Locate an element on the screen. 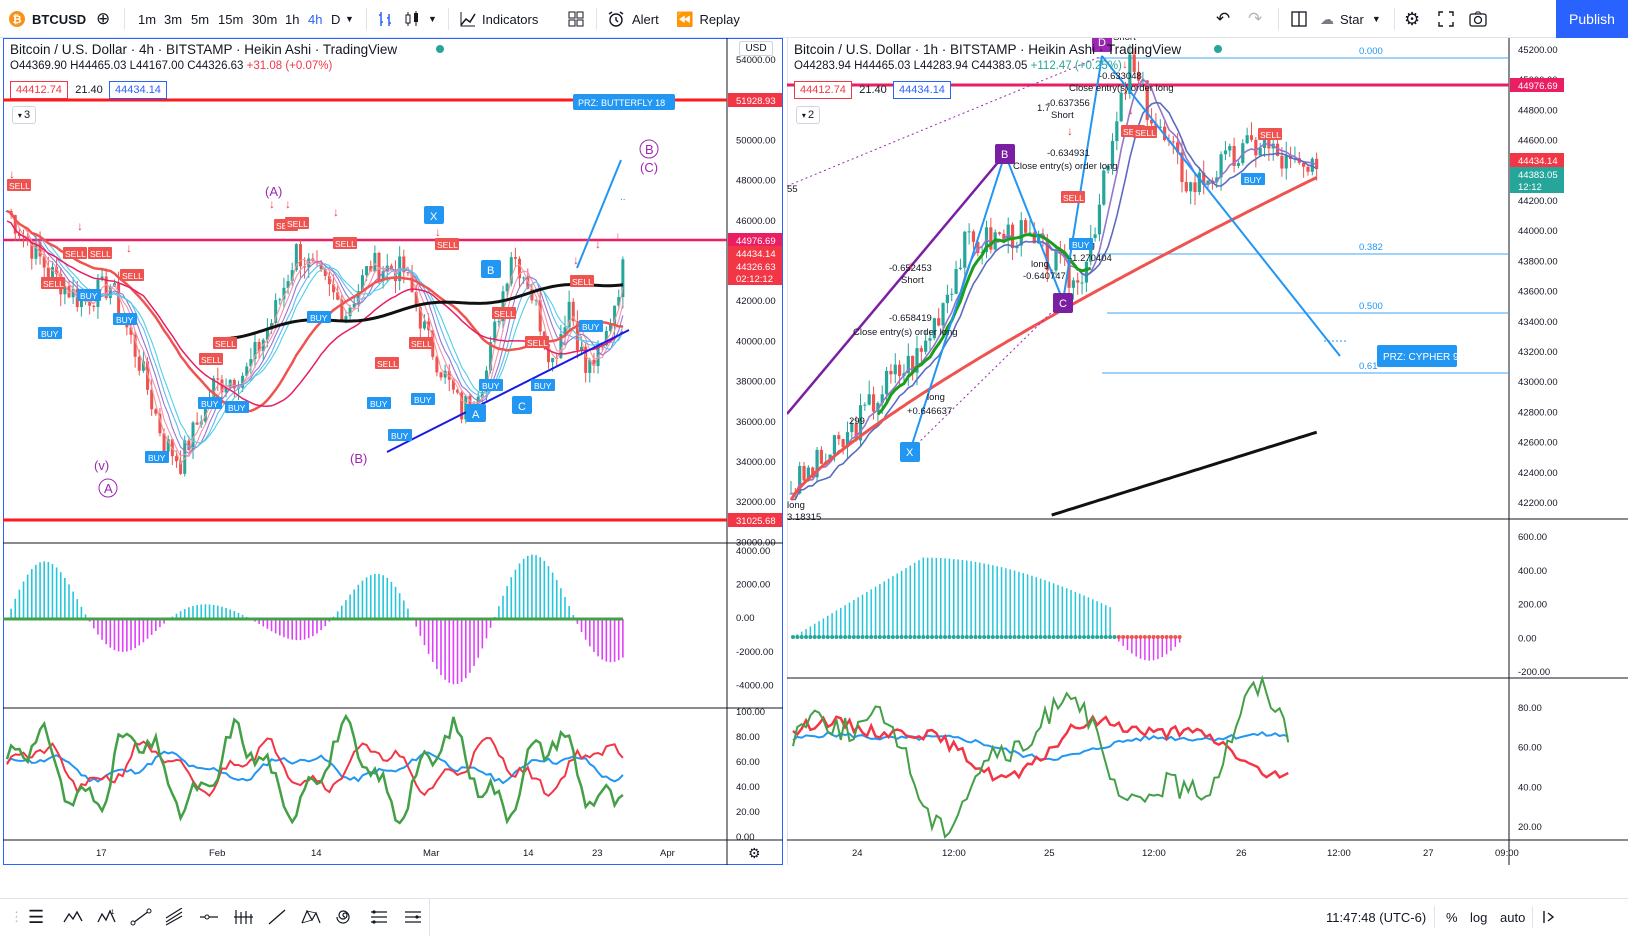 The width and height of the screenshot is (1628, 936). horizontal-ray-icon is located at coordinates (209, 917).